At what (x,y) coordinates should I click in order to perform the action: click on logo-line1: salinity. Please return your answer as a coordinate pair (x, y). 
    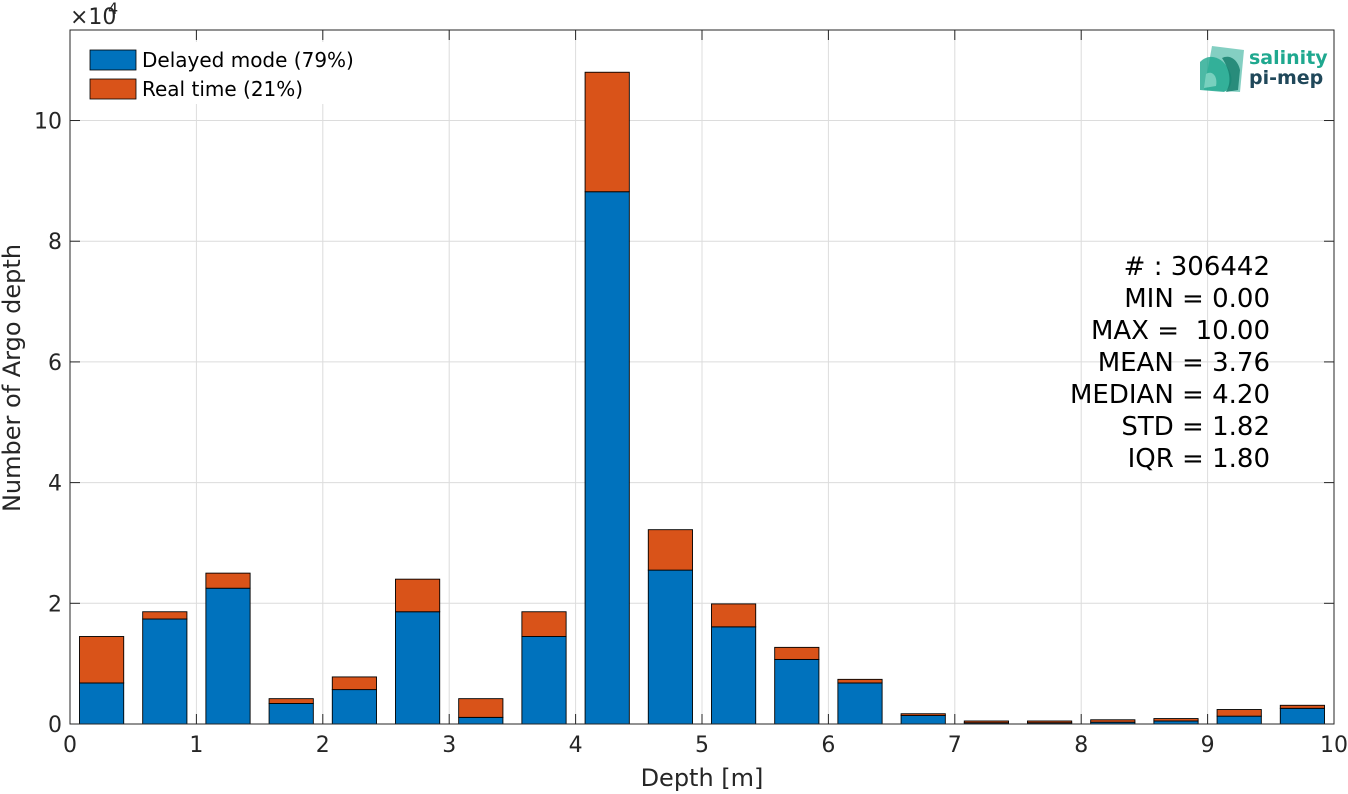
    Looking at the image, I should click on (1288, 58).